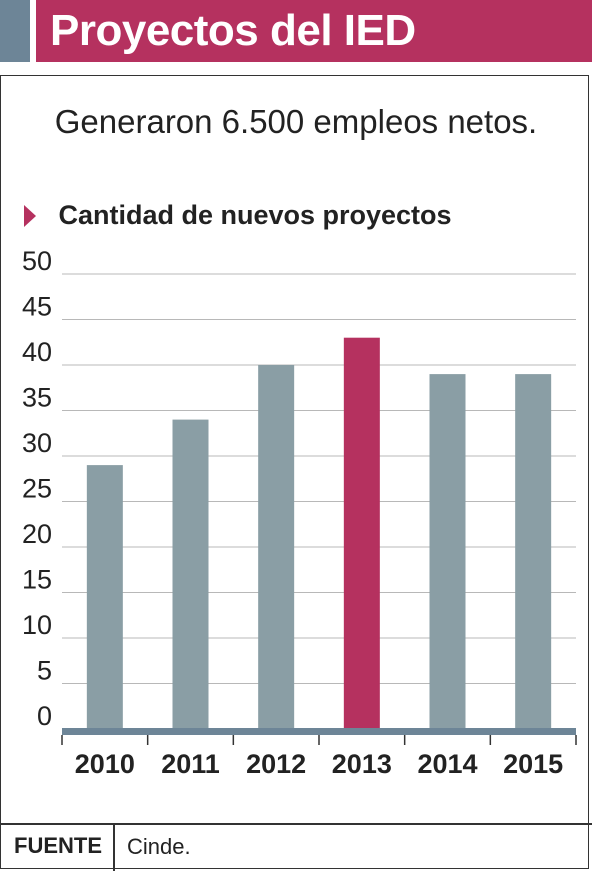 The width and height of the screenshot is (592, 871). What do you see at coordinates (296, 121) in the screenshot?
I see `subtitle: Generaron 6.500 empleos netos.` at bounding box center [296, 121].